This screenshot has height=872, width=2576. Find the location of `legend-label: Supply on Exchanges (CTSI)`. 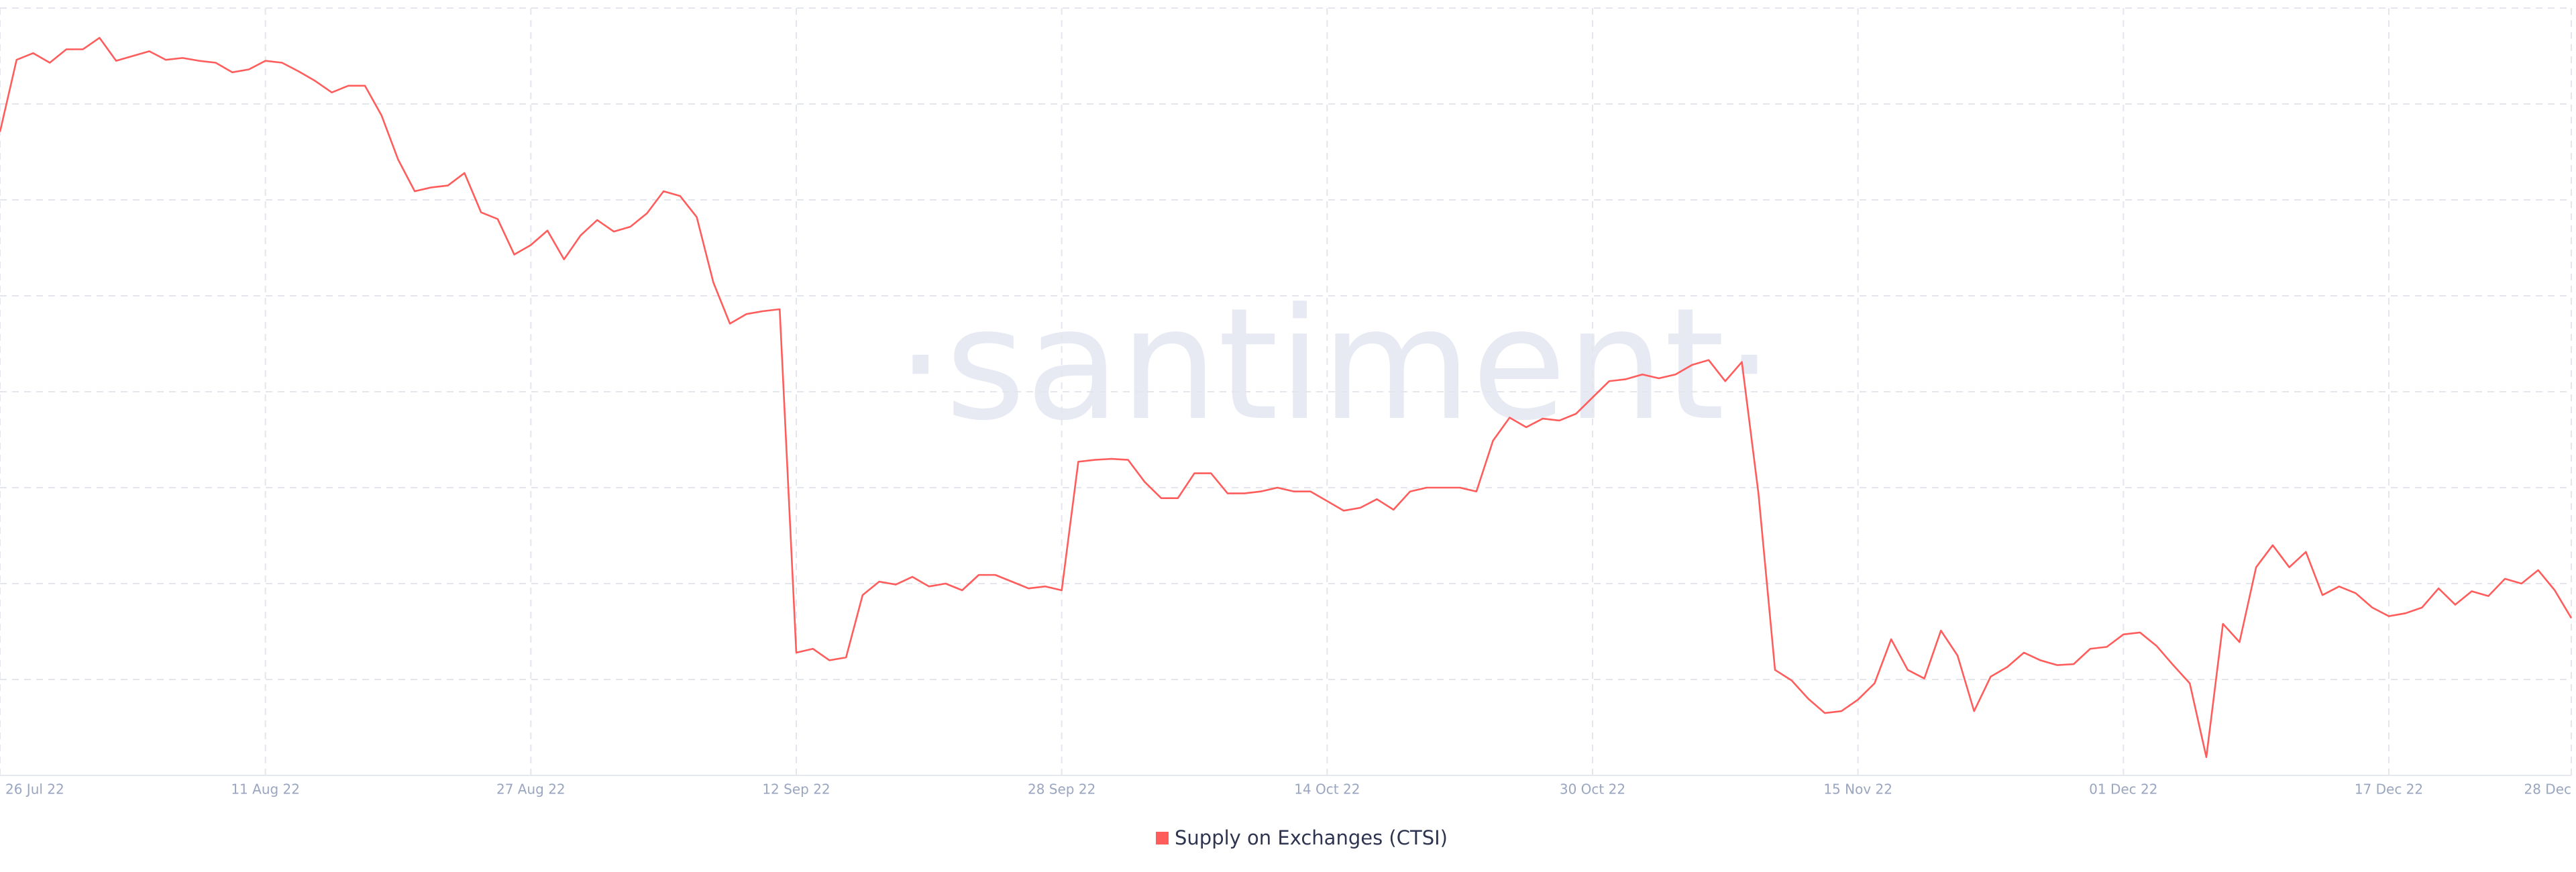

legend-label: Supply on Exchanges (CTSI) is located at coordinates (1311, 837).